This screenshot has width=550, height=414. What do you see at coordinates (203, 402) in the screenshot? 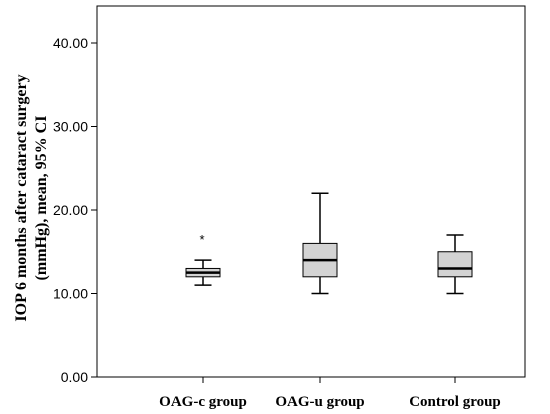
I see `x-tick-label: OAG-c group` at bounding box center [203, 402].